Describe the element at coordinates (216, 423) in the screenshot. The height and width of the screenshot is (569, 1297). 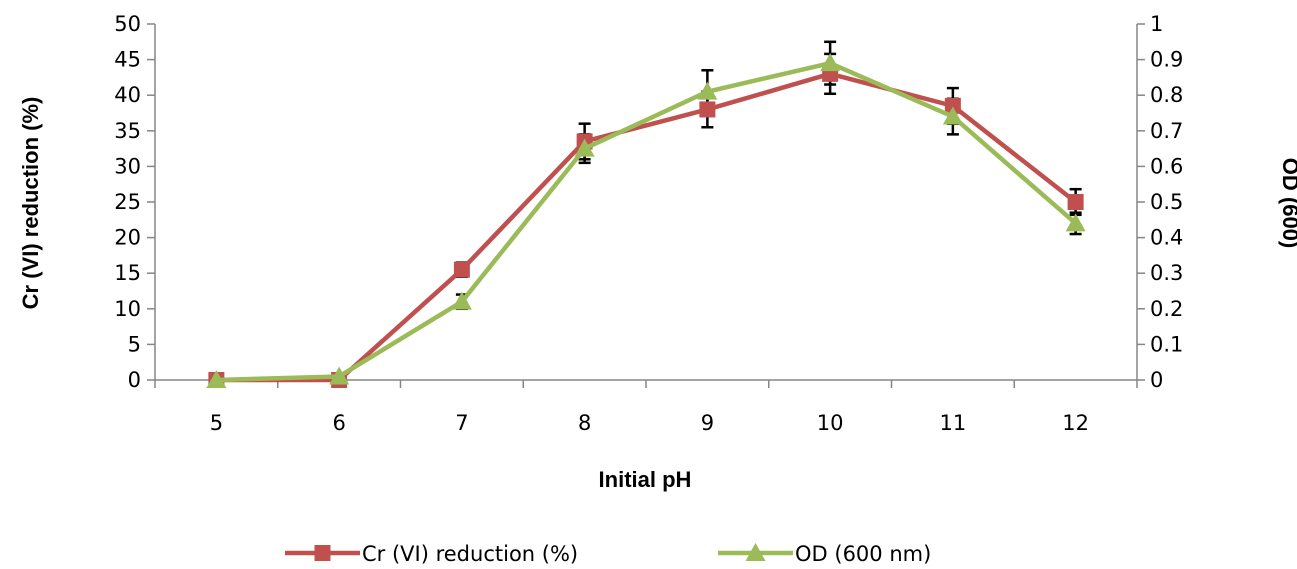
I see `x-tick-label: 5` at that location.